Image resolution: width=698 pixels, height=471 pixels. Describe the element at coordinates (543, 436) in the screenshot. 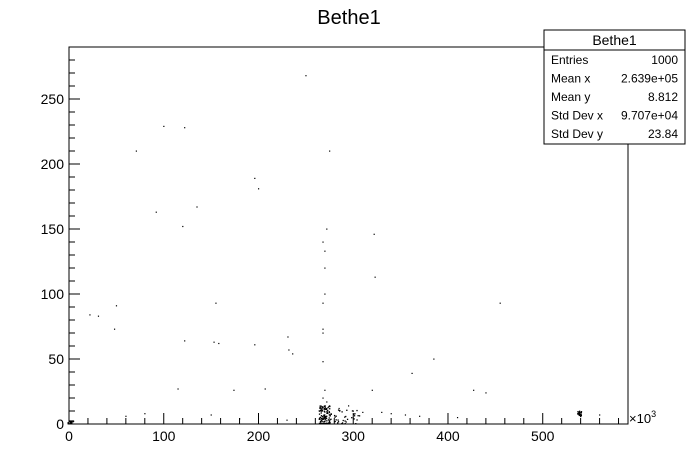

I see `x-tick-label: 500` at that location.